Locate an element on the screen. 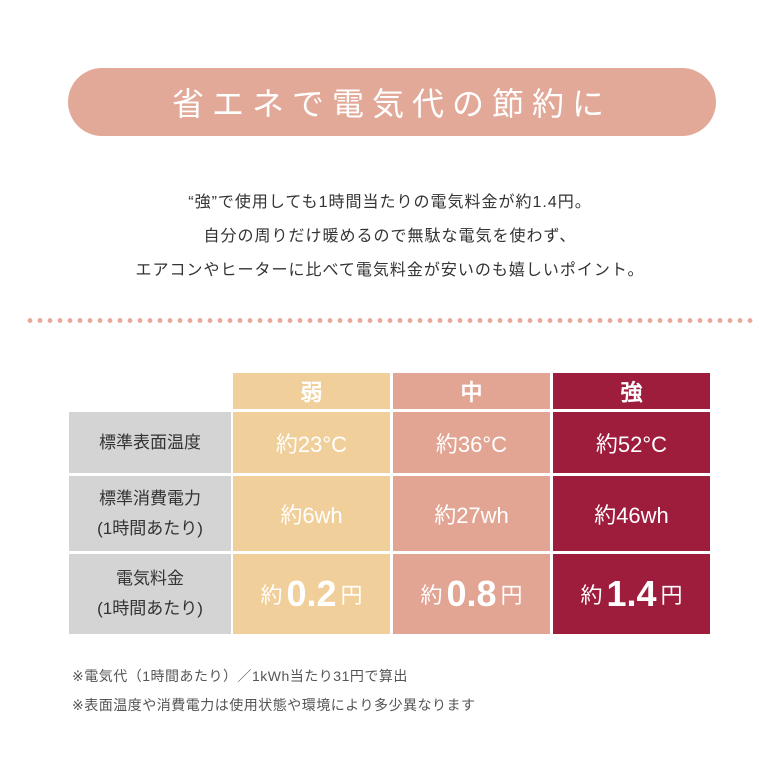 This screenshot has height=780, width=780. title-banner: 省エネで電気代の節約に is located at coordinates (392, 102).